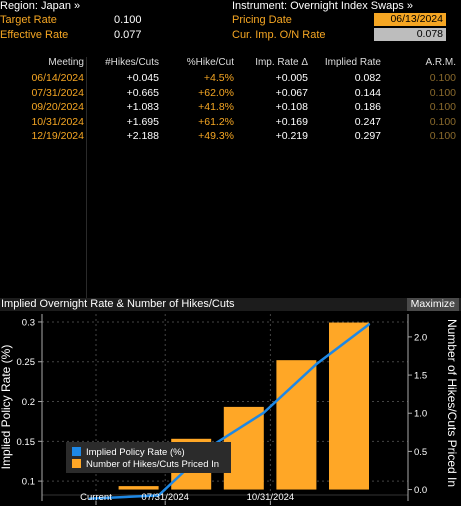 The height and width of the screenshot is (506, 461). I want to click on table-row: 10/31/2024 +1.695 +61.2% +0.169 0.247 0.100, so click(230, 122).